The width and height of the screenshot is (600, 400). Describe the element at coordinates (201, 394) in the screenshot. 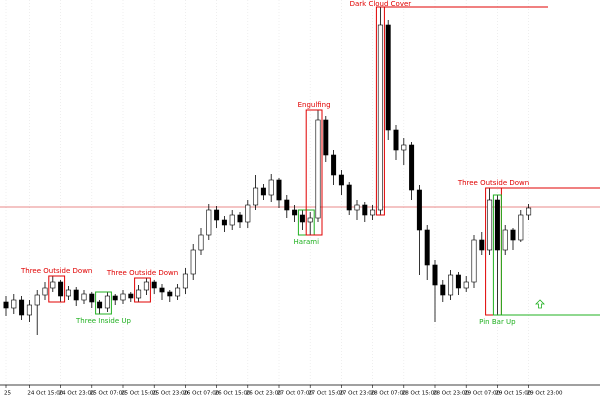

I see `x-tick-label: 26 Oct 07:00` at that location.